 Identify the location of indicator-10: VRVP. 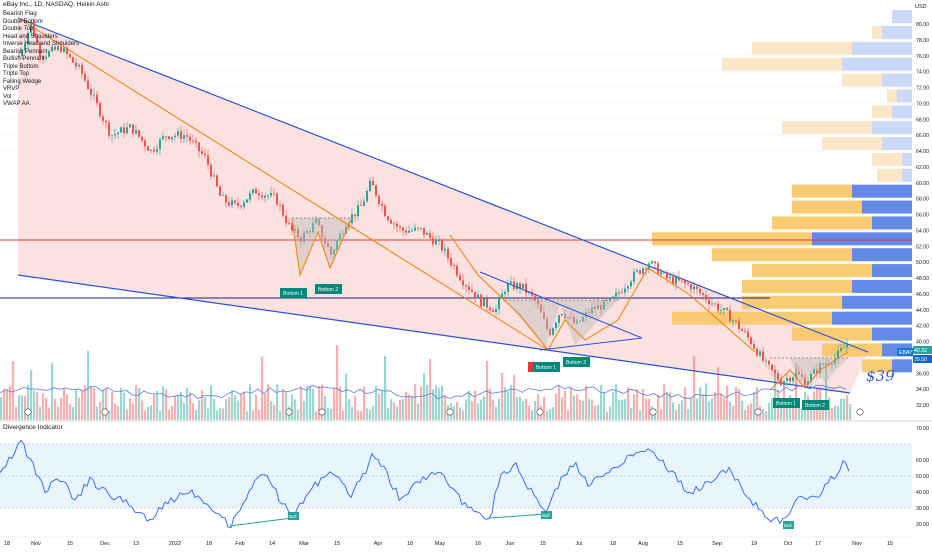
(11, 89).